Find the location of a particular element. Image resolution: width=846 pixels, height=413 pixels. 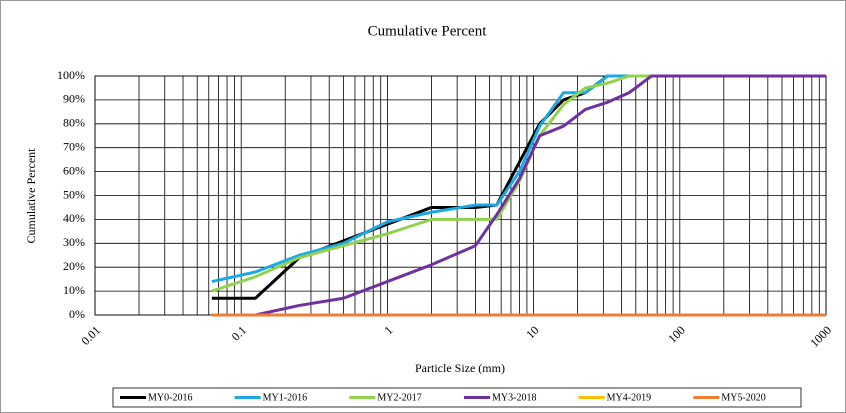

y-tick-label: 30% is located at coordinates (74, 242).